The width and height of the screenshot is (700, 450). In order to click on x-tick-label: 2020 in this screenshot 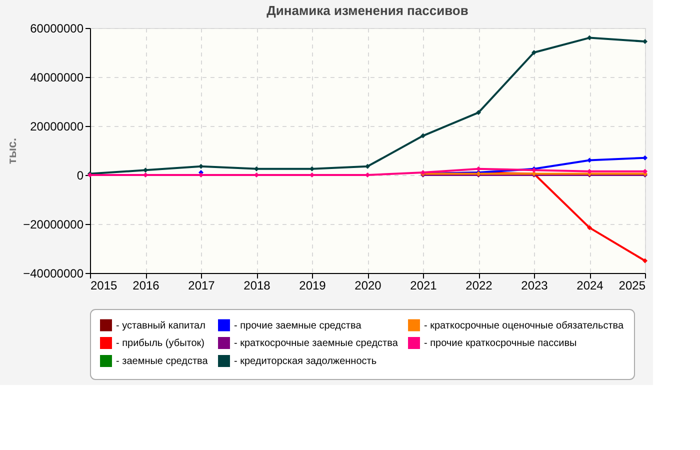, I will do `click(368, 285)`.